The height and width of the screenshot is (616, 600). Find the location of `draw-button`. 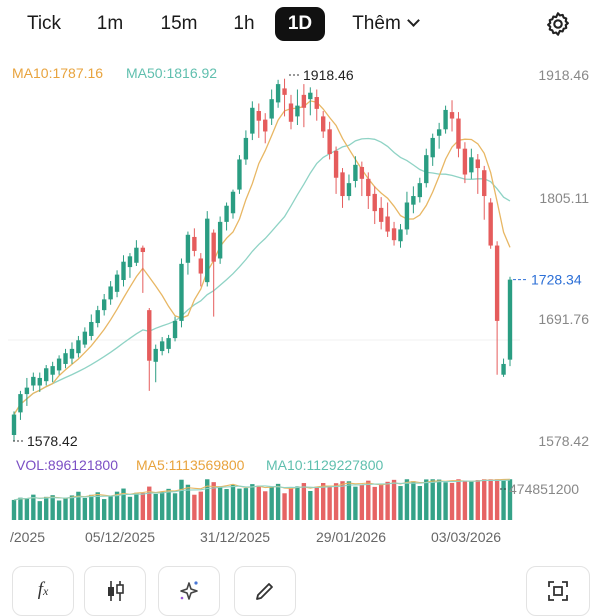

draw-button is located at coordinates (265, 591).